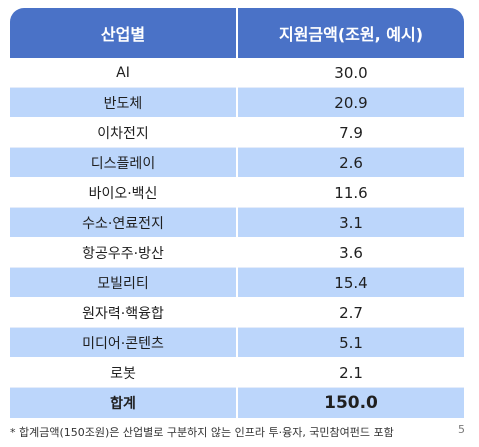 This screenshot has width=479, height=447. I want to click on industry-cell: 이차전지, so click(123, 132).